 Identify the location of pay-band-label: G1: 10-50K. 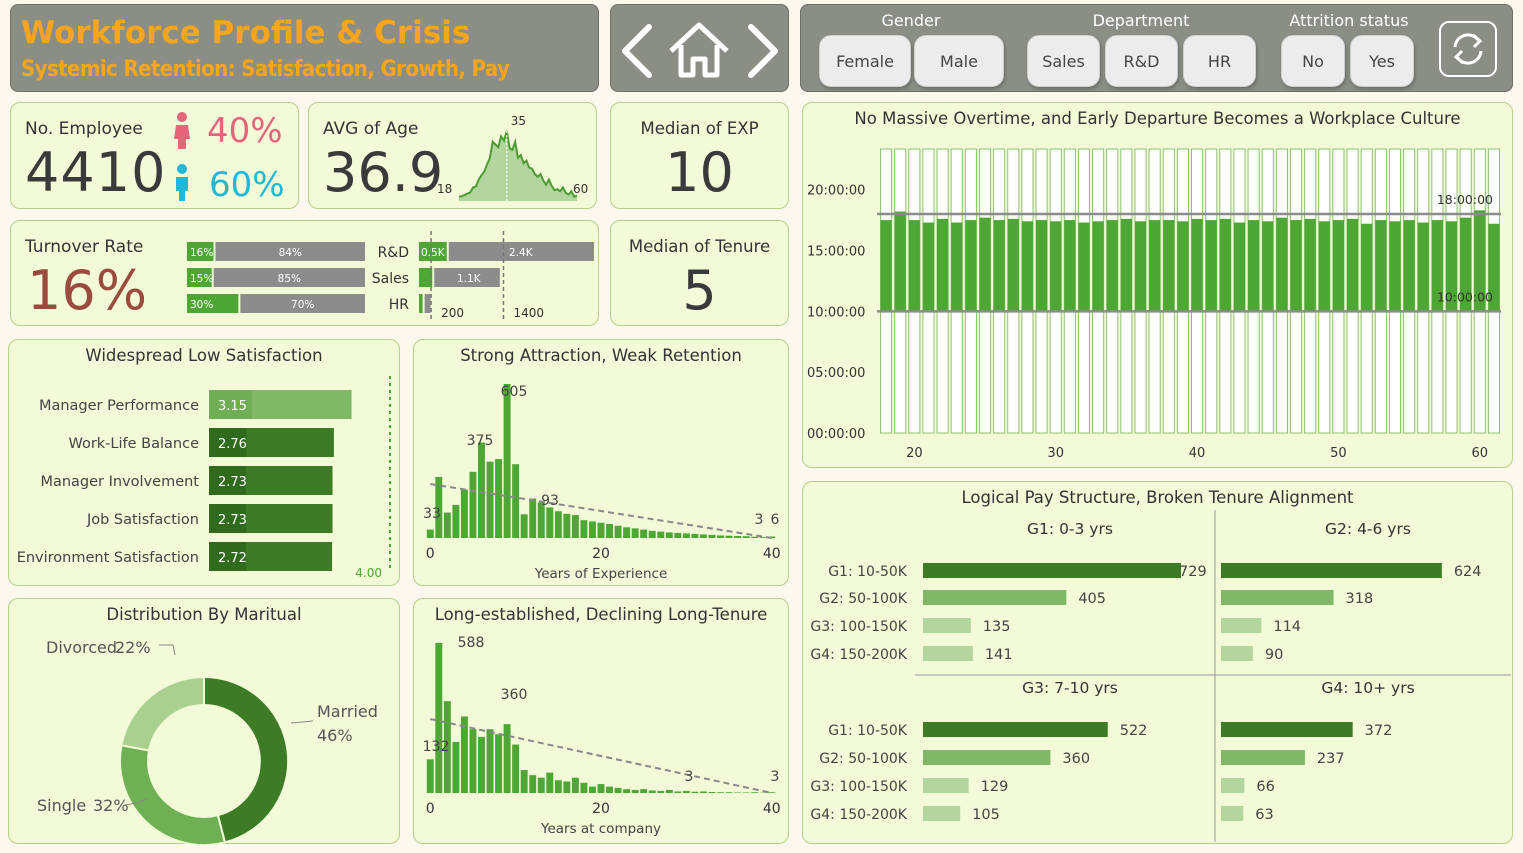
(868, 572).